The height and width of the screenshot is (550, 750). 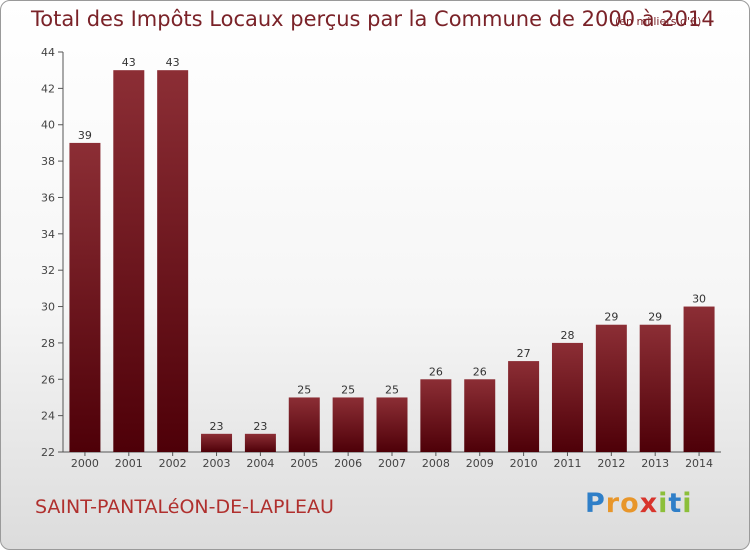 I want to click on y-tick-label: 42, so click(x=48, y=88).